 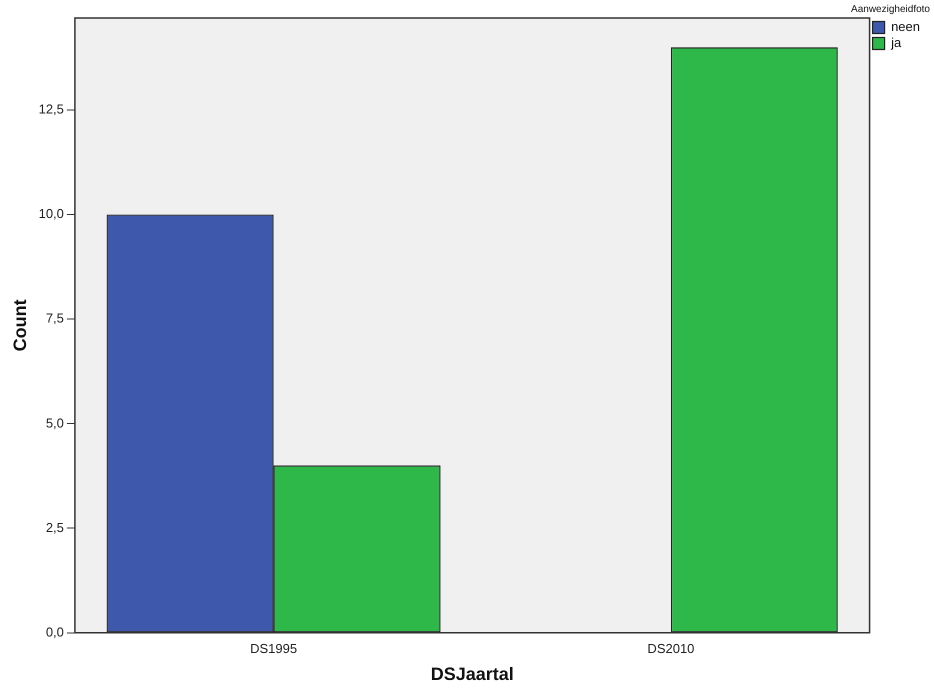 I want to click on y-tick-label: 0,0, so click(x=55, y=632).